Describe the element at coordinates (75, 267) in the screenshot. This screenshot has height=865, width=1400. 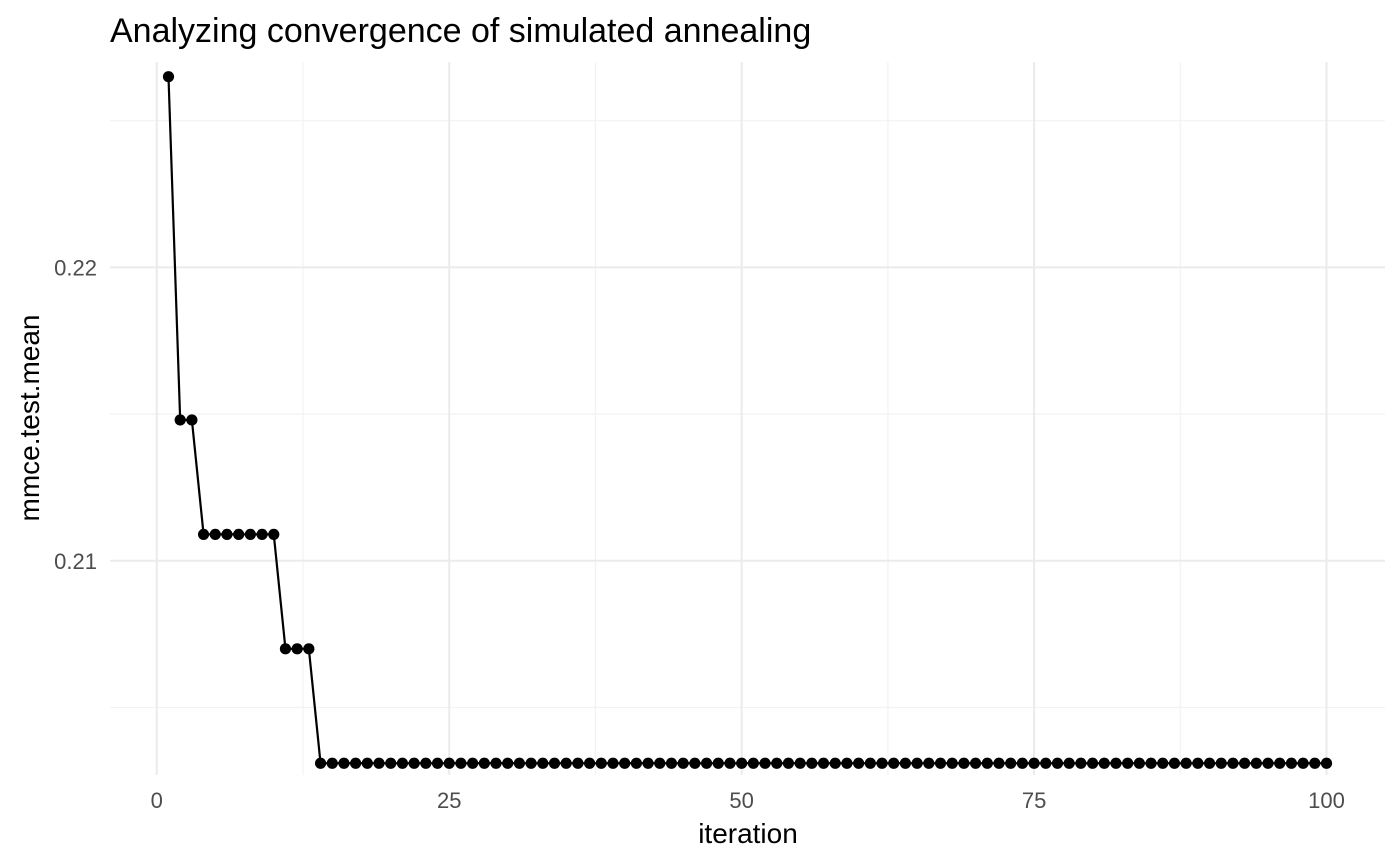
I see `y-tick-label: 0.22` at that location.